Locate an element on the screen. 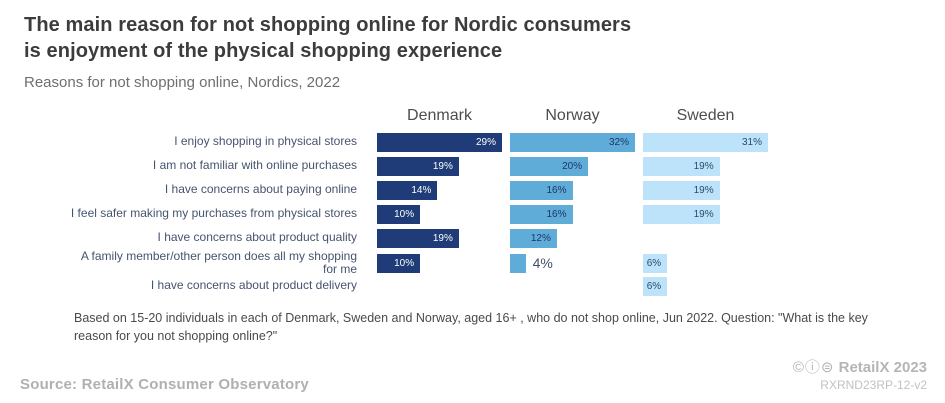  bar-cell-norway: 12% is located at coordinates (572, 238).